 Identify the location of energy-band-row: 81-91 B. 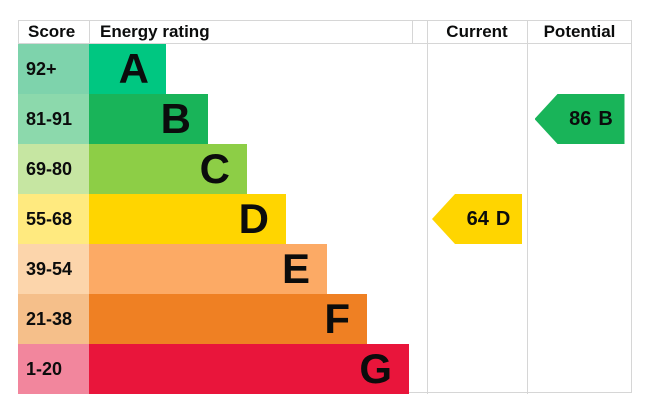
(324, 119).